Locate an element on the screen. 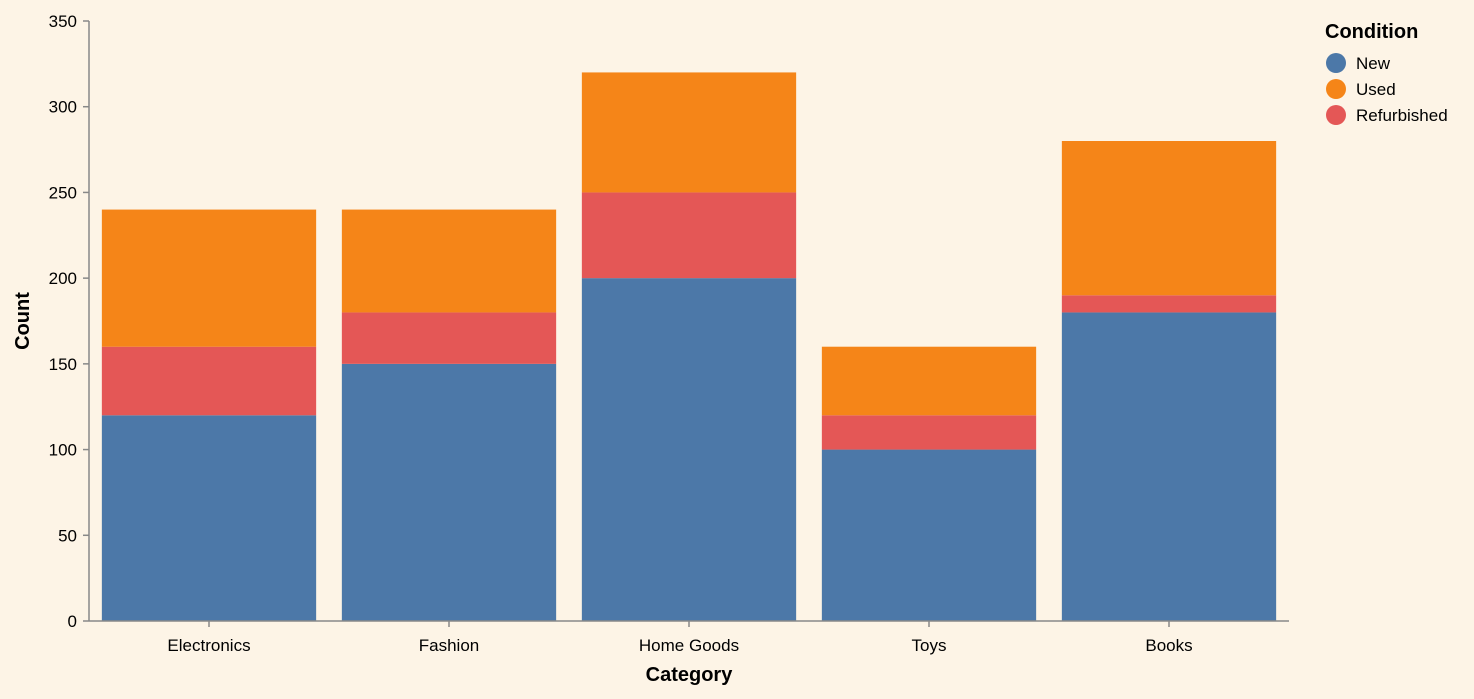 The height and width of the screenshot is (699, 1474). y-tick-label: 200 is located at coordinates (63, 278).